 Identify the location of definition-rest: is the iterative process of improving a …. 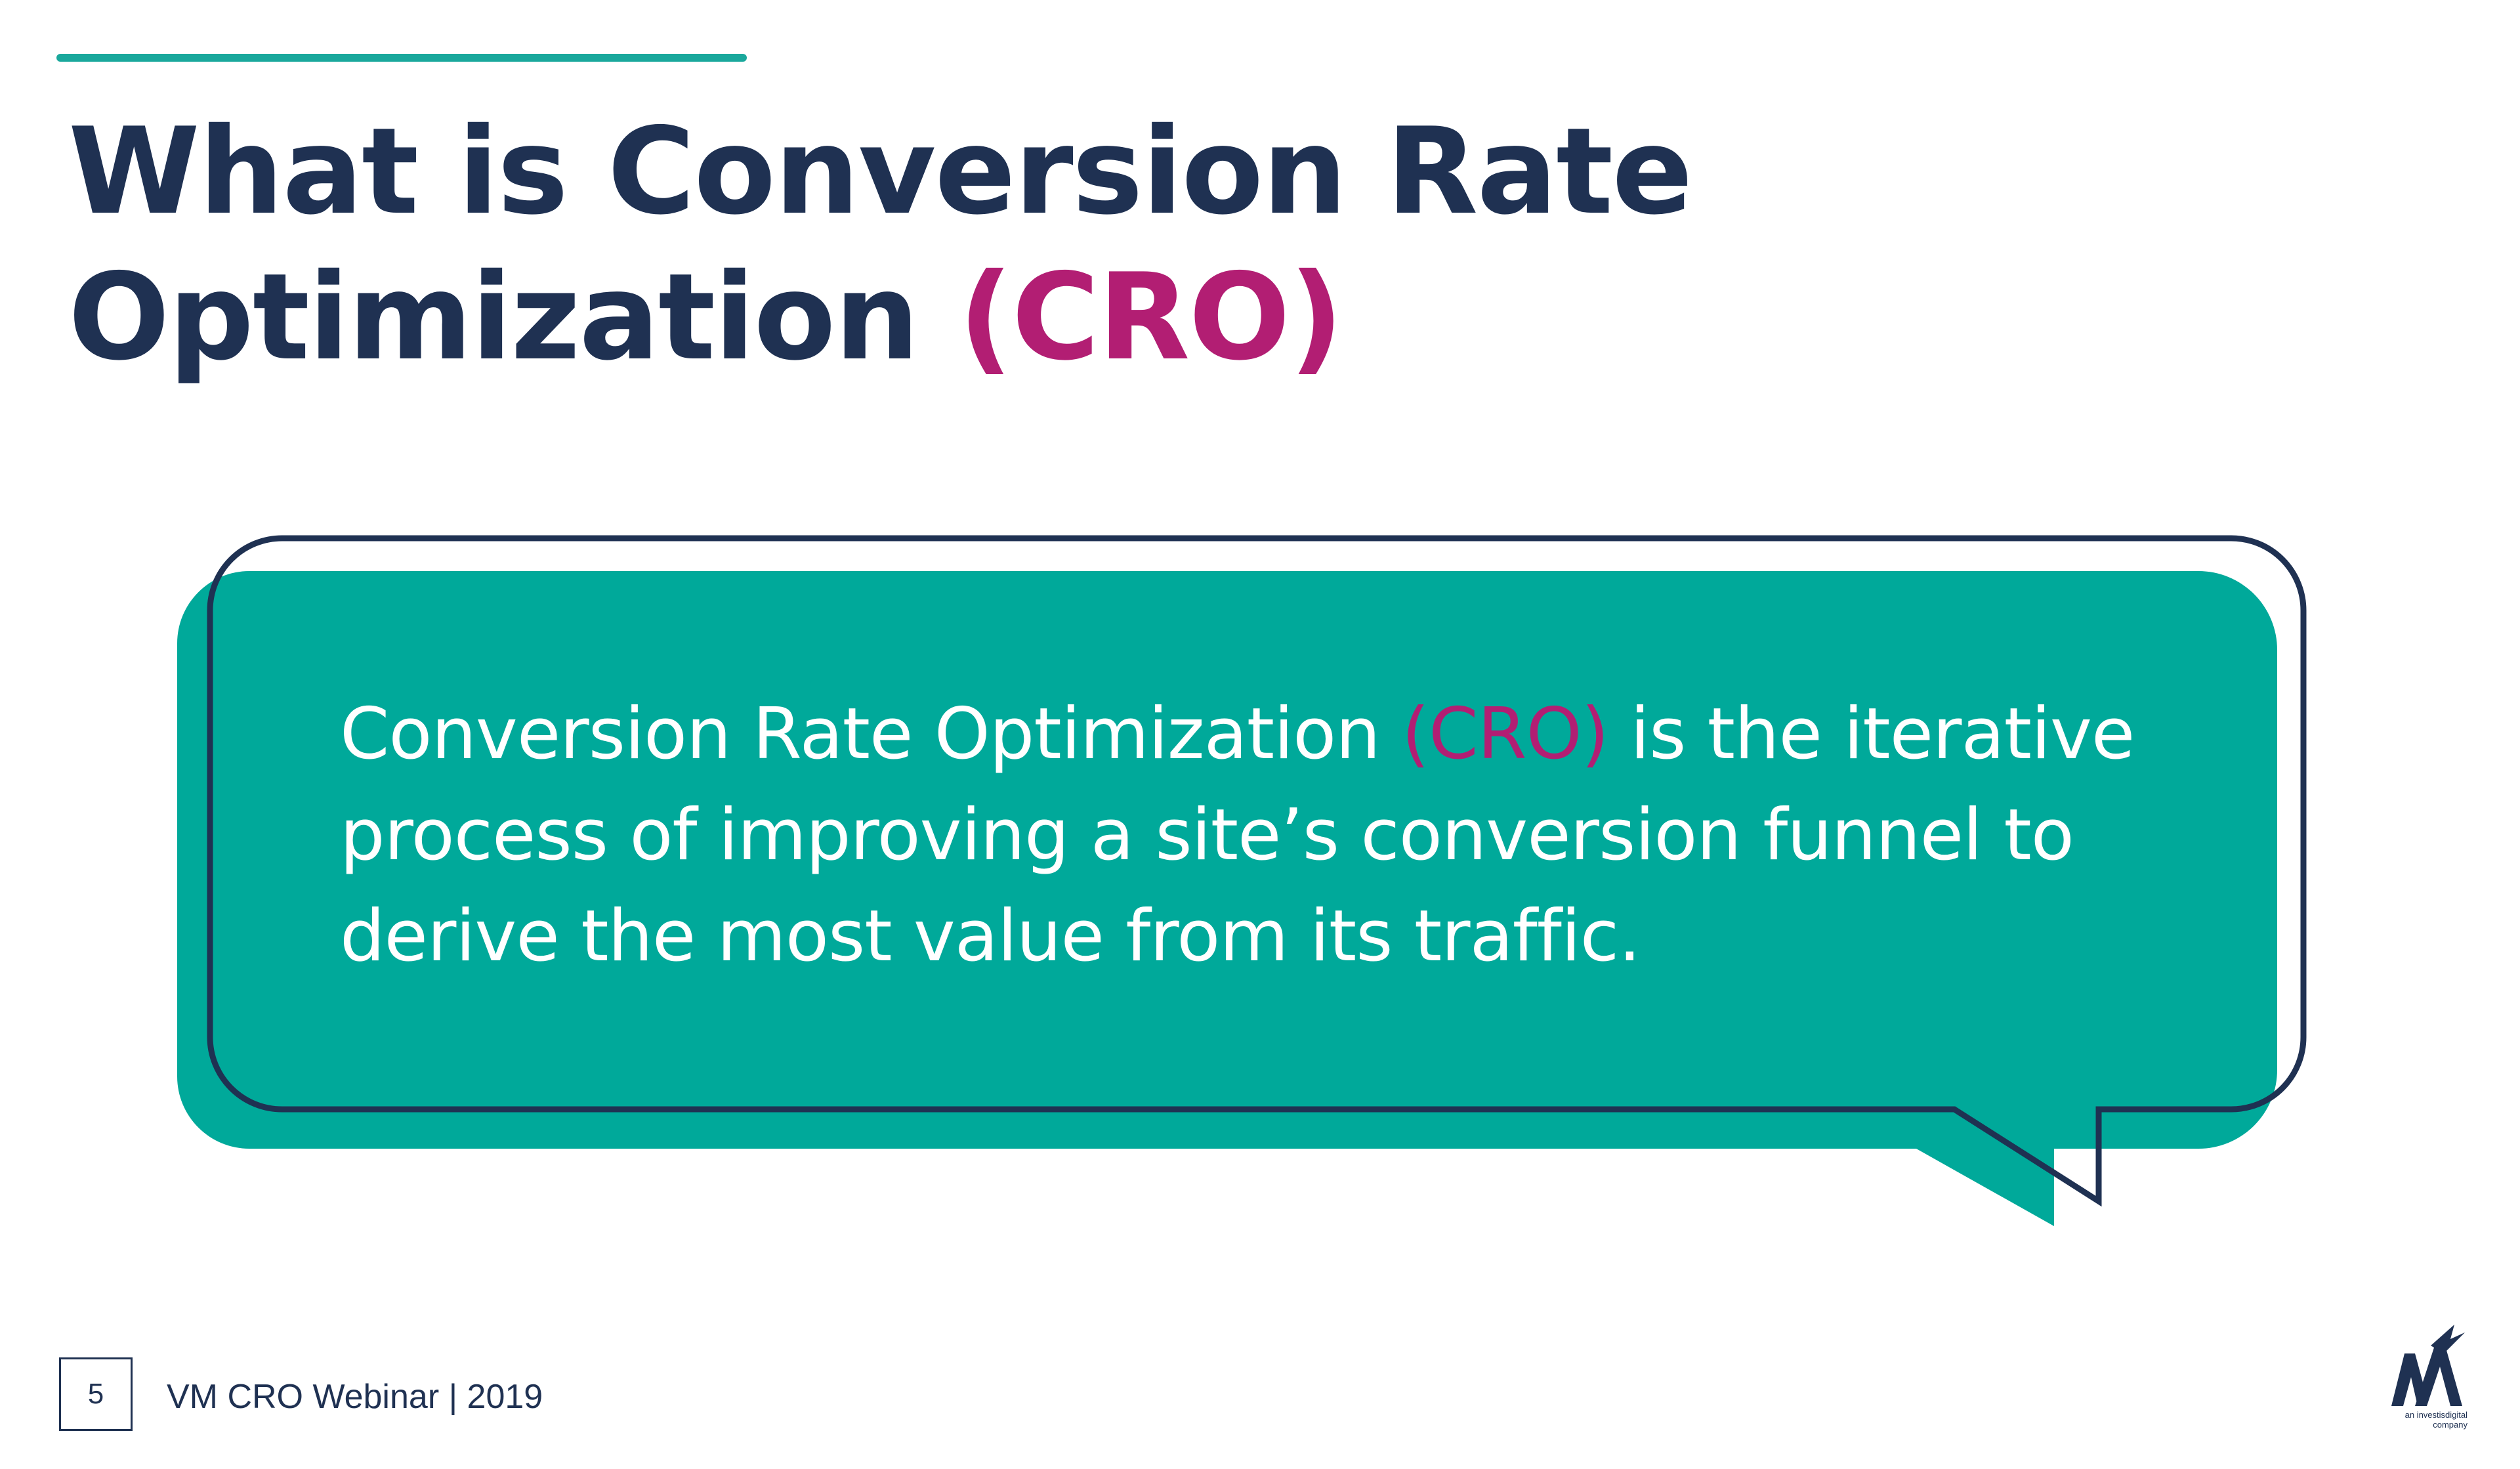
(1237, 835).